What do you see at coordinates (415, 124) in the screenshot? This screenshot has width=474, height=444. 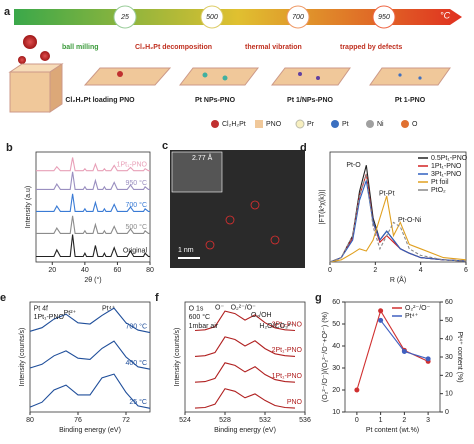 I see `legend-label: O` at bounding box center [415, 124].